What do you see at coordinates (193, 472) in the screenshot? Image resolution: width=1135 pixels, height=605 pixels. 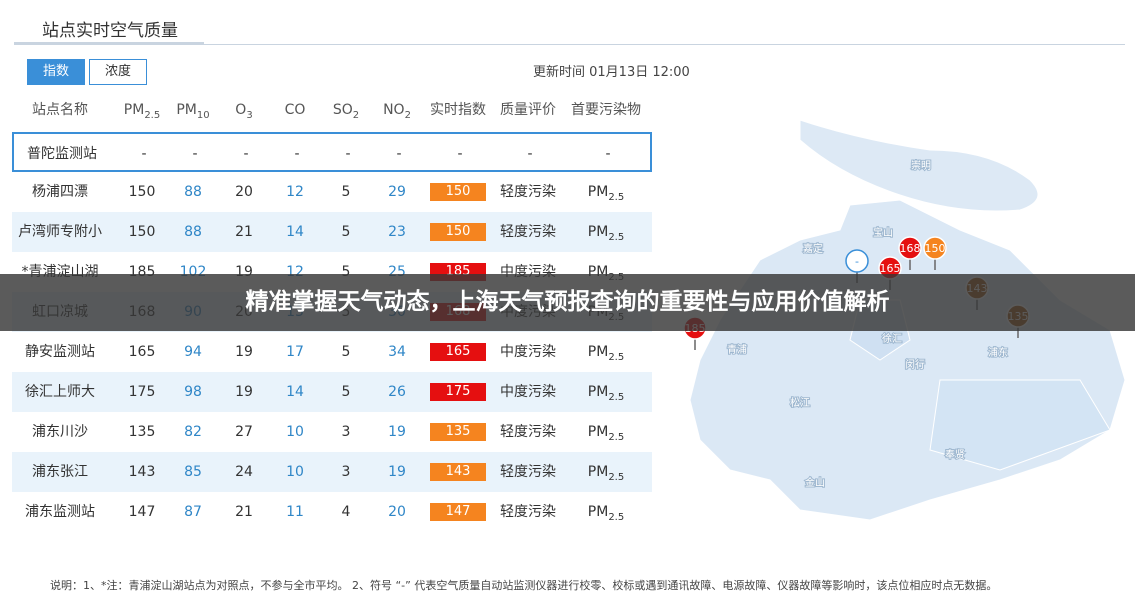 I see `measurement: 85` at bounding box center [193, 472].